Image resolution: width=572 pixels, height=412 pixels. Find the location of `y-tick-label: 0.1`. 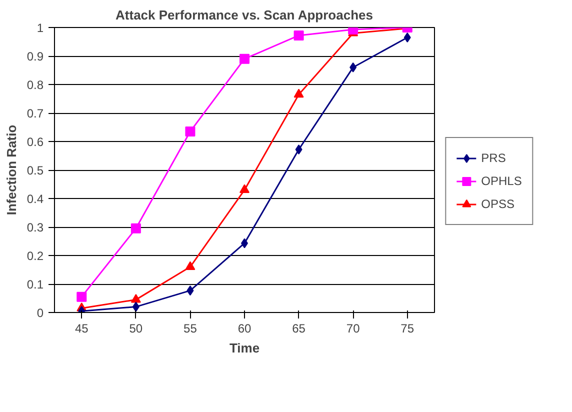

y-tick-label: 0.1 is located at coordinates (35, 285).